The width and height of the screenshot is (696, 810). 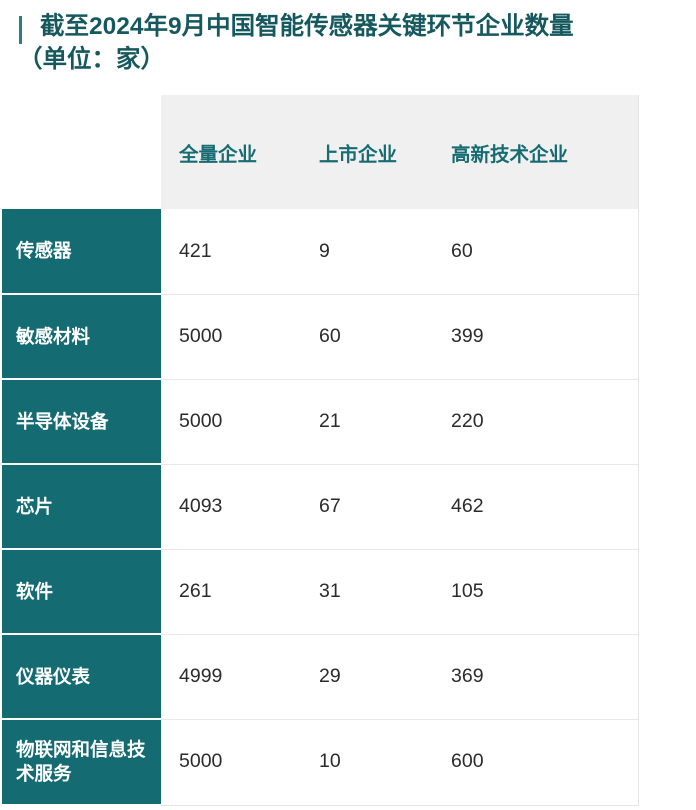 I want to click on header-cell-hightech-enterprises: 高新技术企业, so click(x=535, y=152).